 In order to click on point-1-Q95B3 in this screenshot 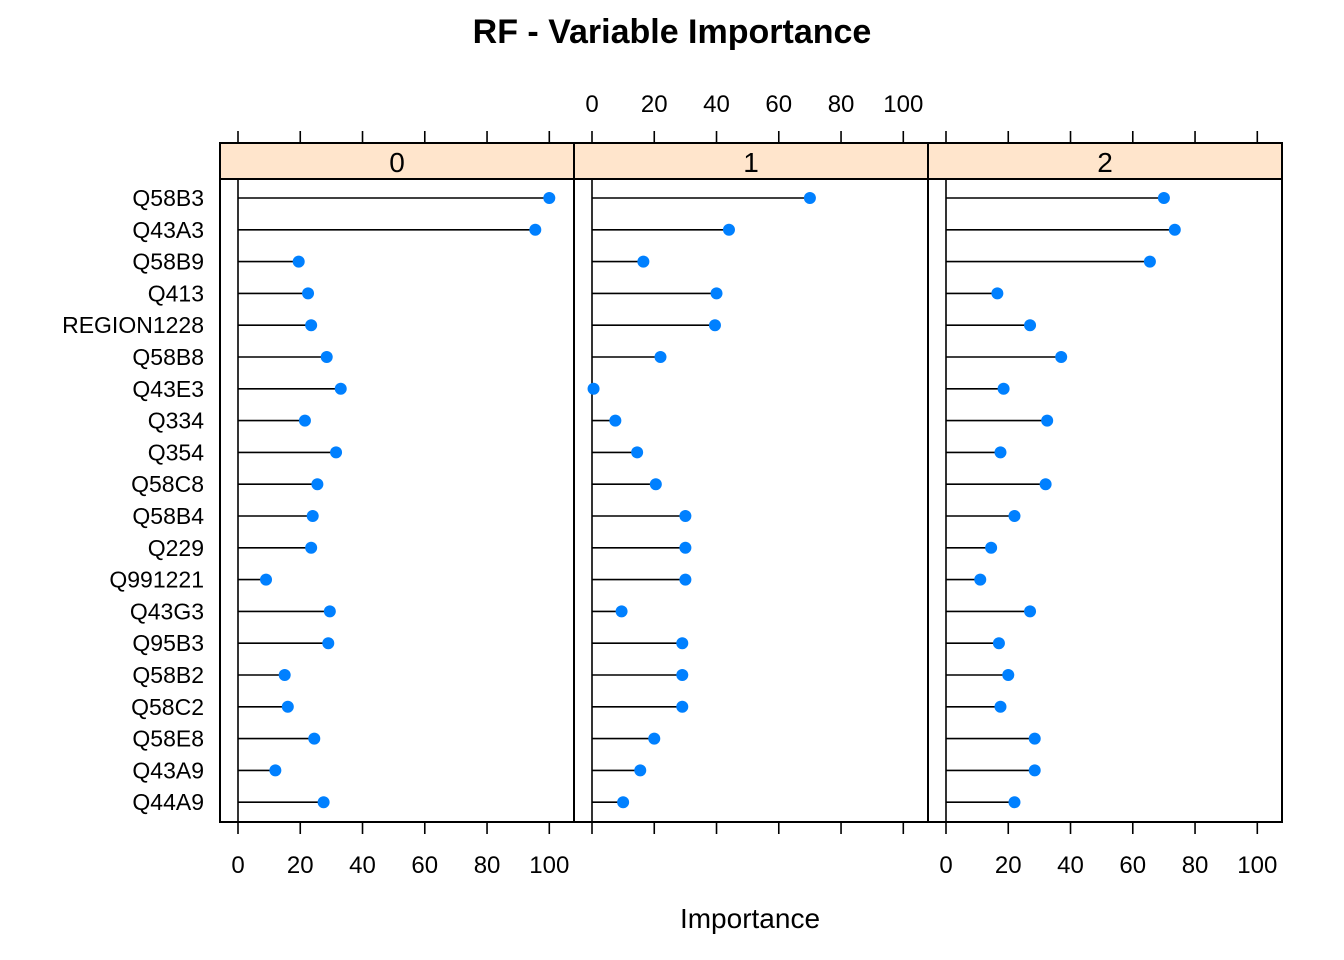, I will do `click(682, 643)`.